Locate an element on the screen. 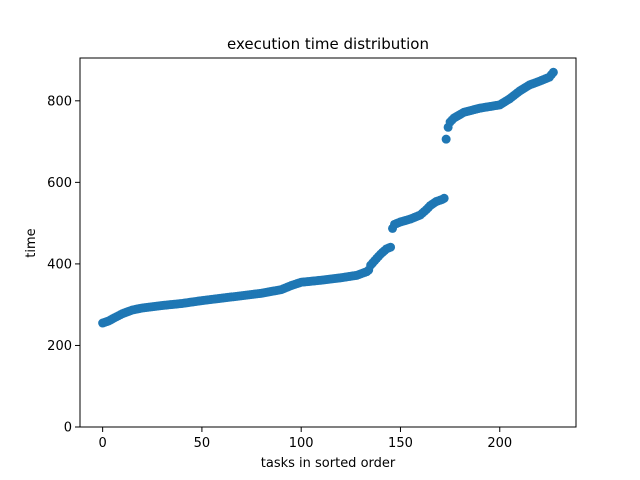  y-tick-label: 0 is located at coordinates (68, 428).